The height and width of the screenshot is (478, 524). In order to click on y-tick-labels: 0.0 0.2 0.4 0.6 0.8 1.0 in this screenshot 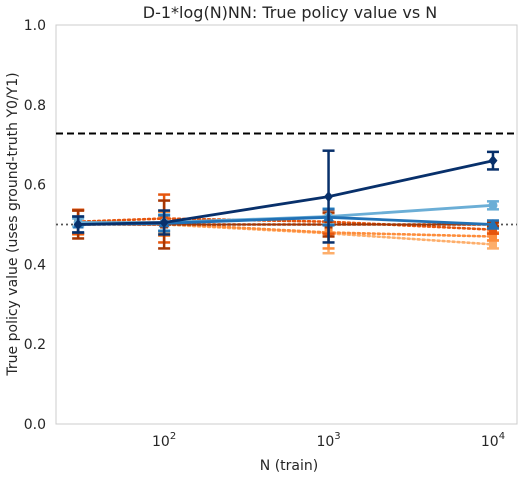, I will do `click(35, 225)`.